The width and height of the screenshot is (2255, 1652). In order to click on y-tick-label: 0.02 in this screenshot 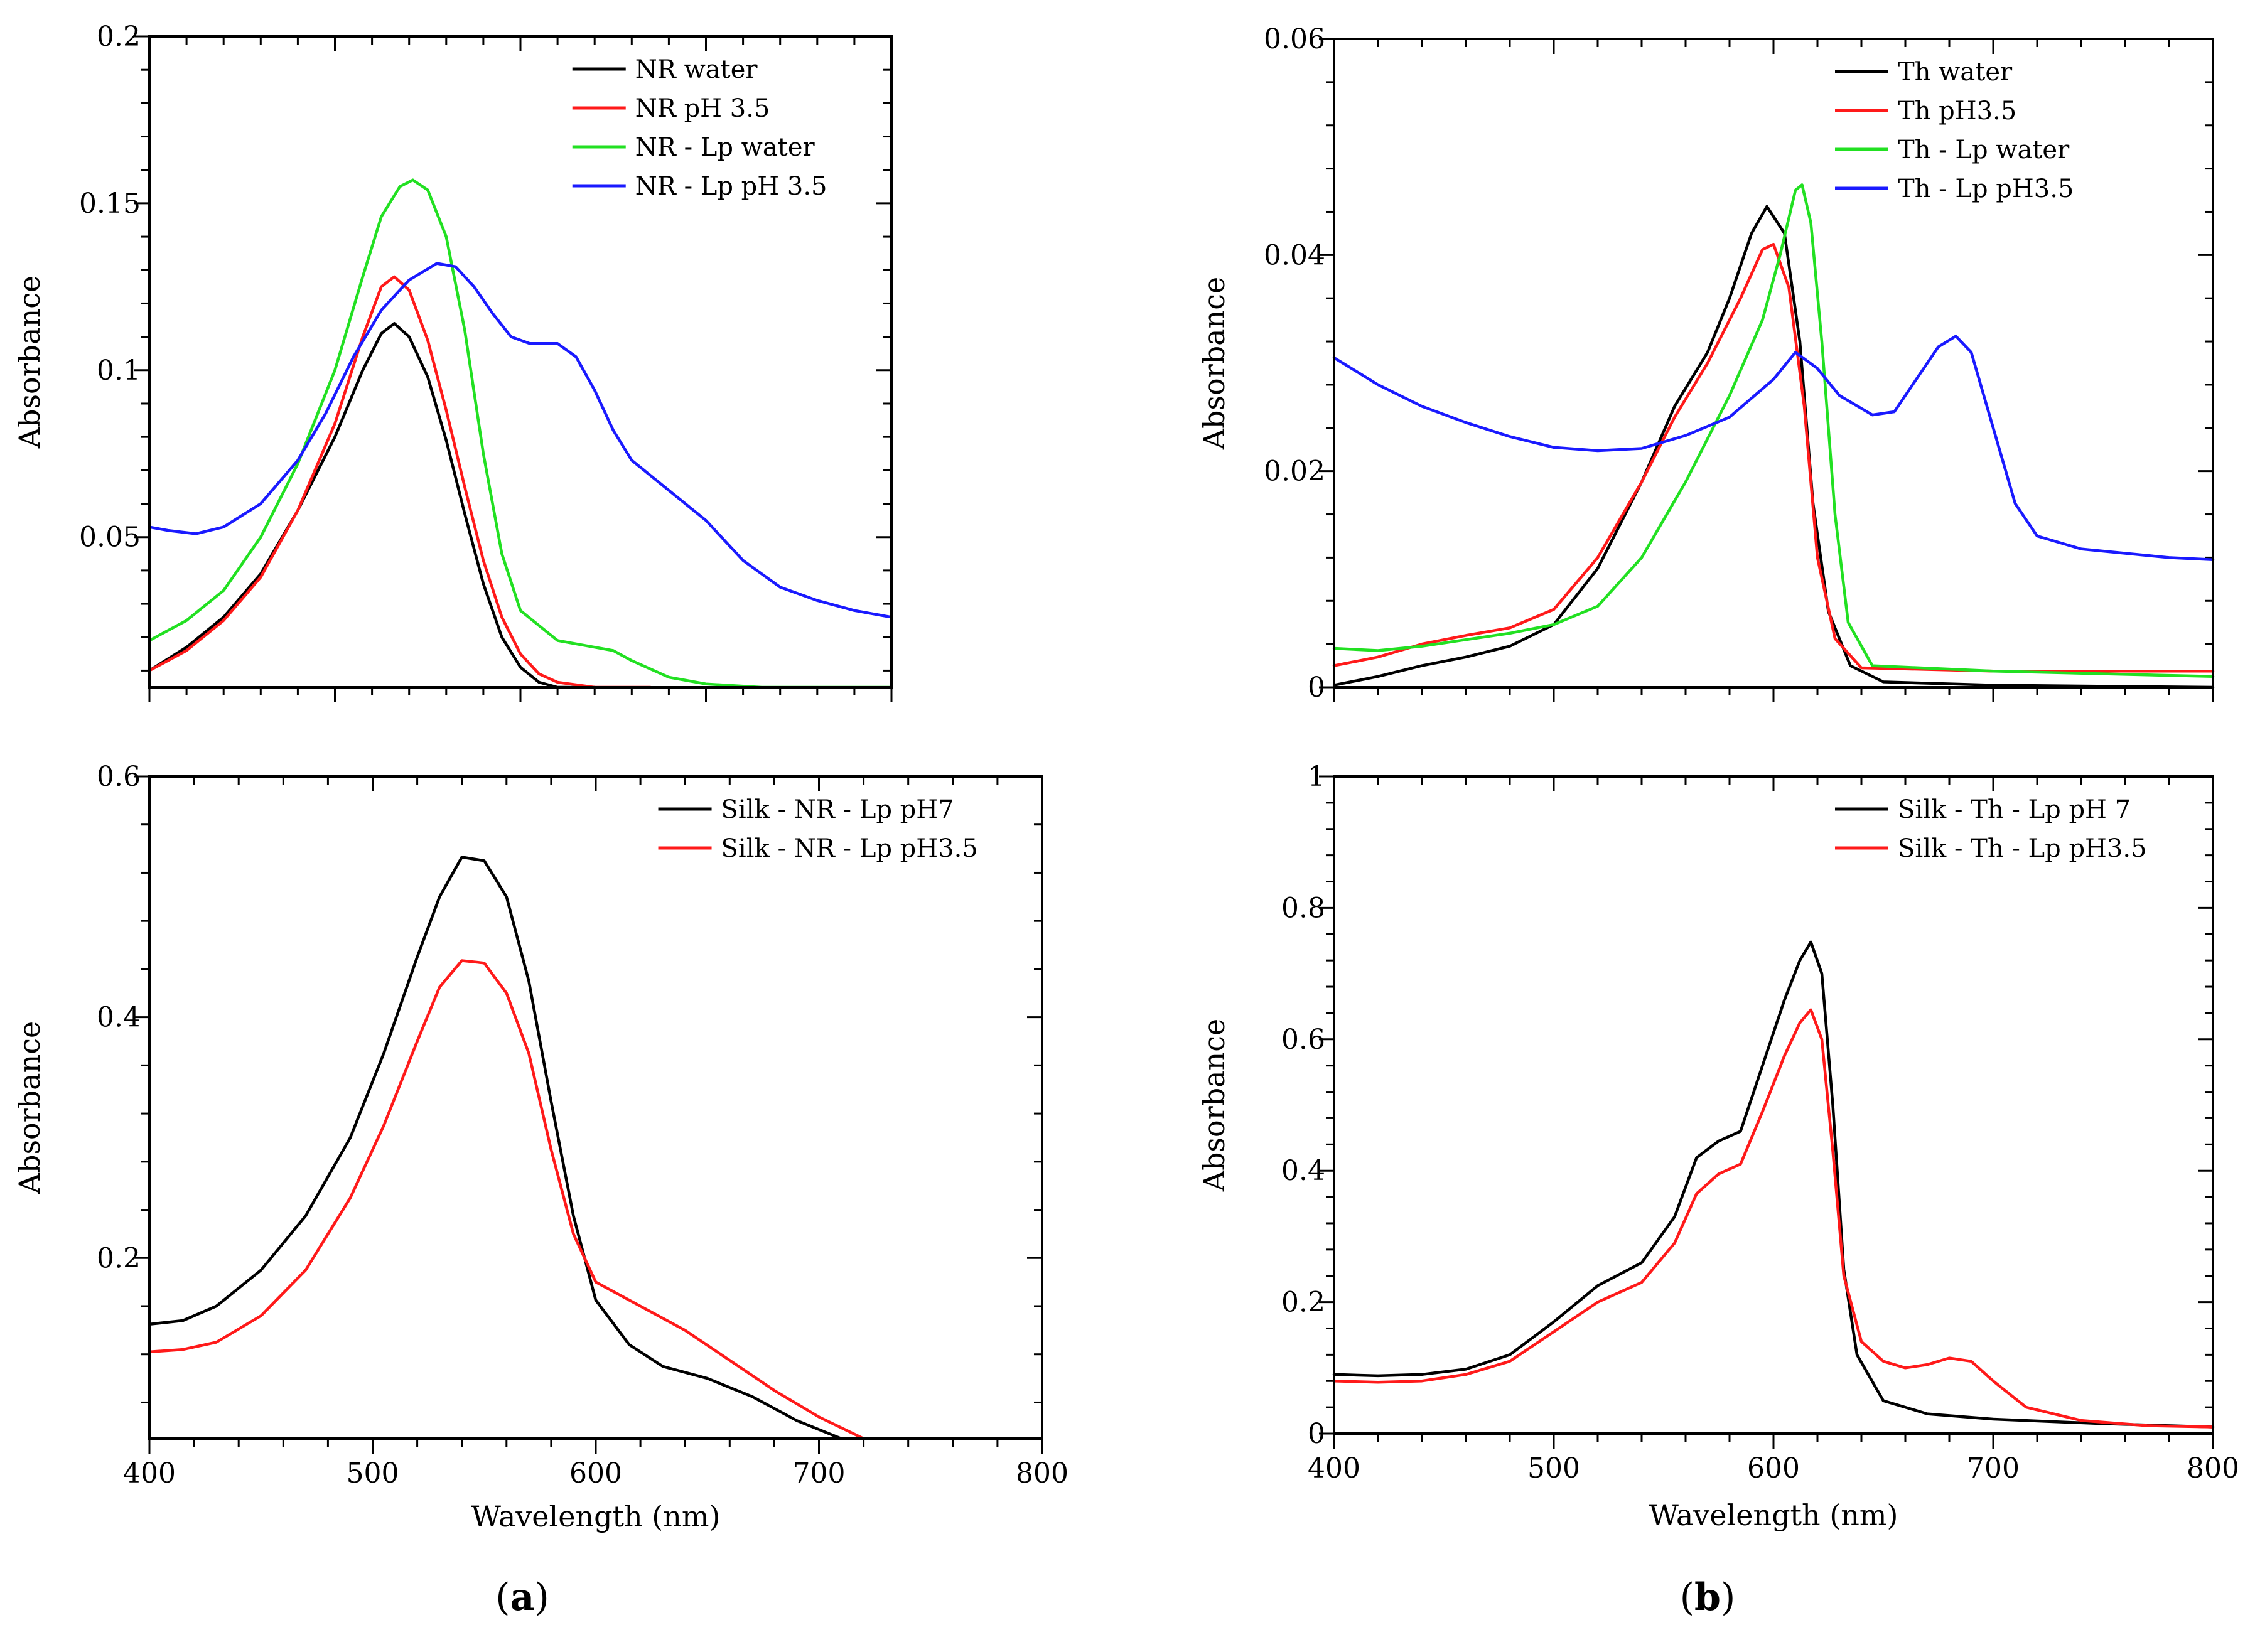, I will do `click(1294, 472)`.